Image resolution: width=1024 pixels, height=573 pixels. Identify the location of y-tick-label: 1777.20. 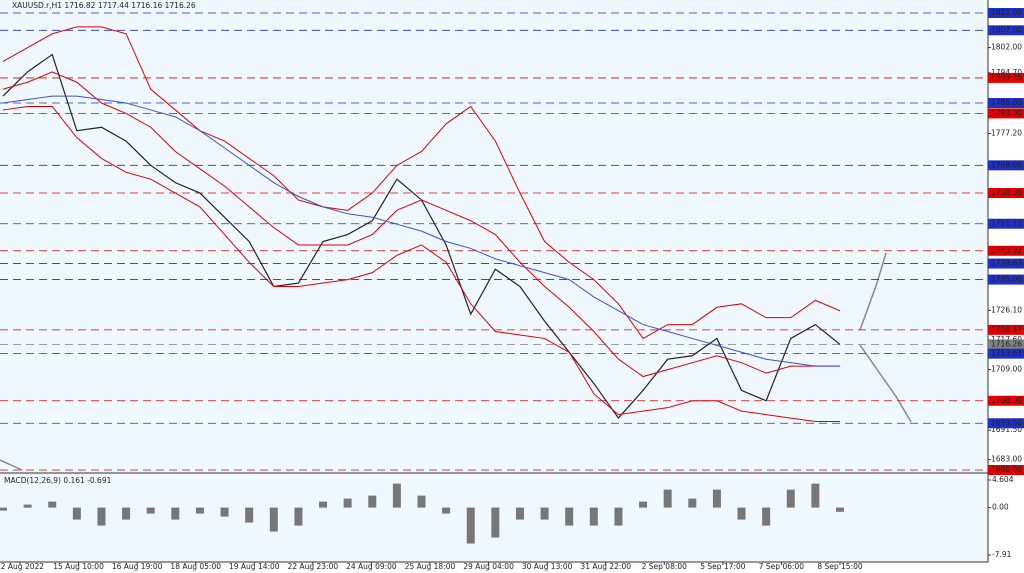
(1006, 132).